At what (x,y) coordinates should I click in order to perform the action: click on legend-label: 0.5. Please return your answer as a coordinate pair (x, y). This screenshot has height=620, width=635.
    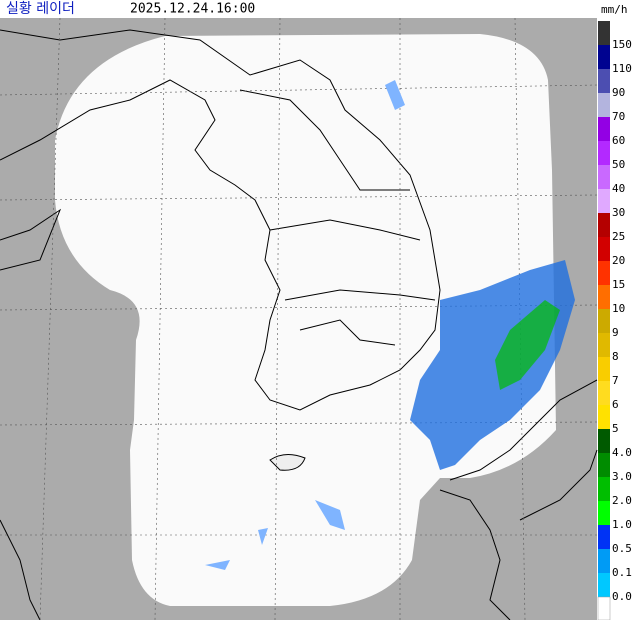
    Looking at the image, I should click on (622, 548).